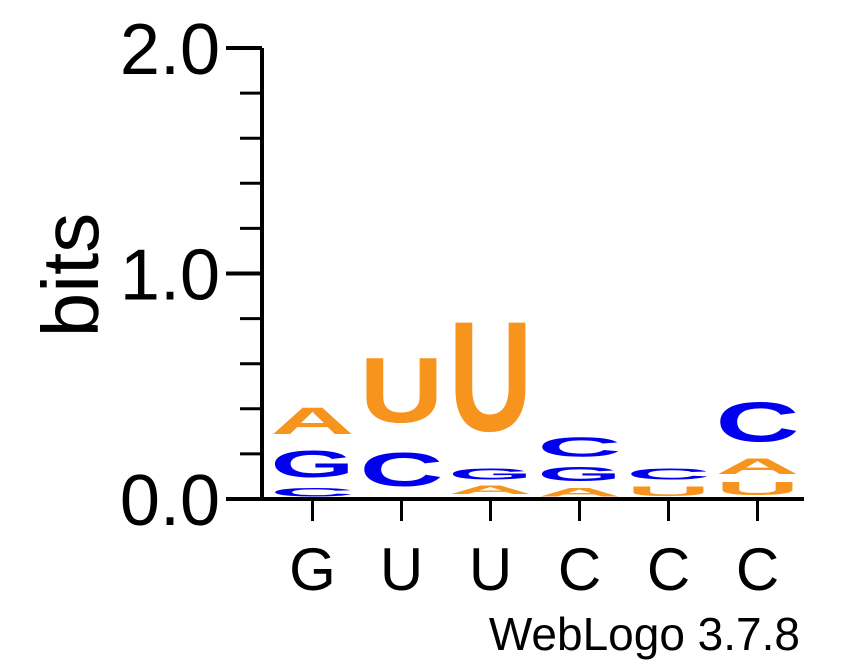 The height and width of the screenshot is (667, 850). I want to click on y-tick-label: 1.0, so click(170, 276).